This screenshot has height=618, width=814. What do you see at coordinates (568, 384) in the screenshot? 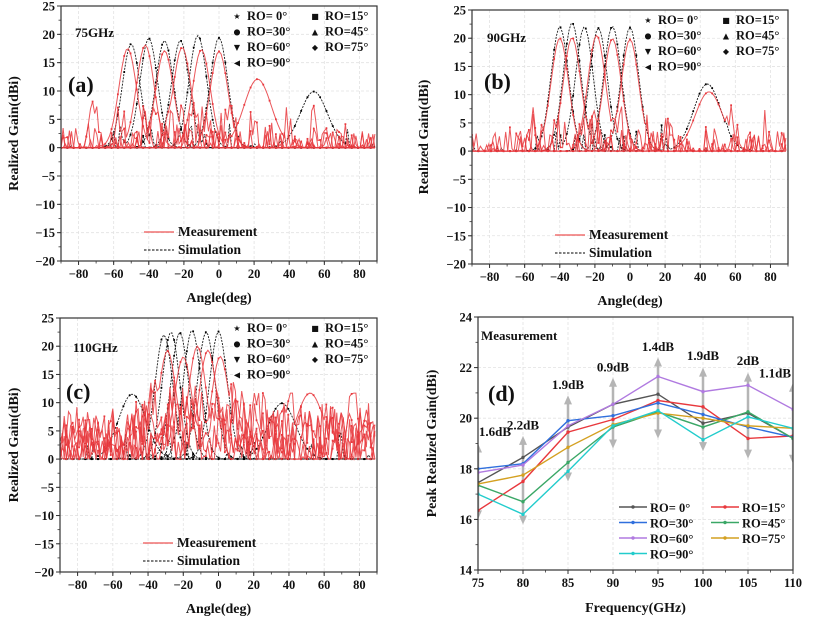
I see `spread-label: 1.9dB` at bounding box center [568, 384].